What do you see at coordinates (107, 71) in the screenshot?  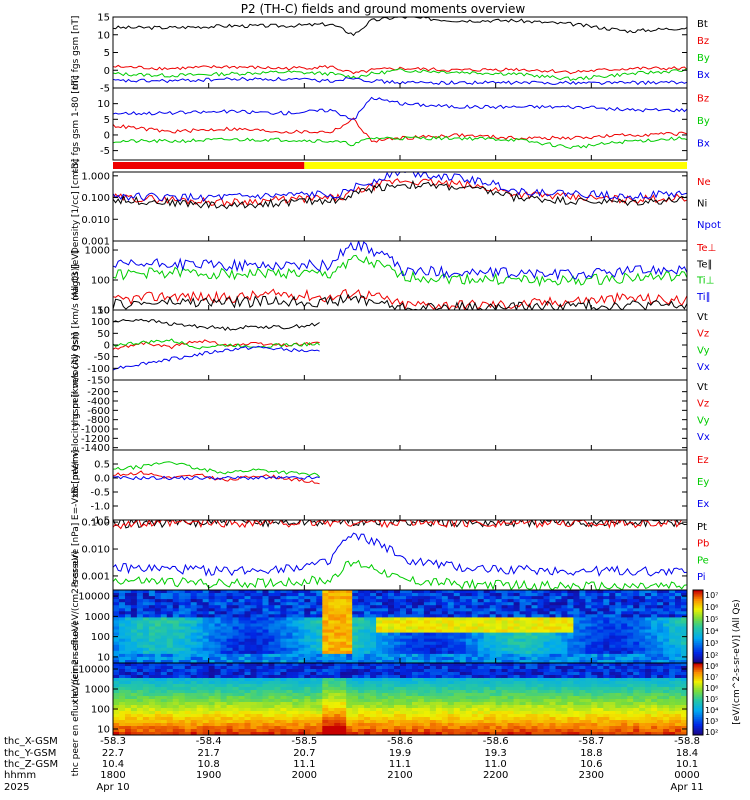 I see `y-tick-label: 0` at bounding box center [107, 71].